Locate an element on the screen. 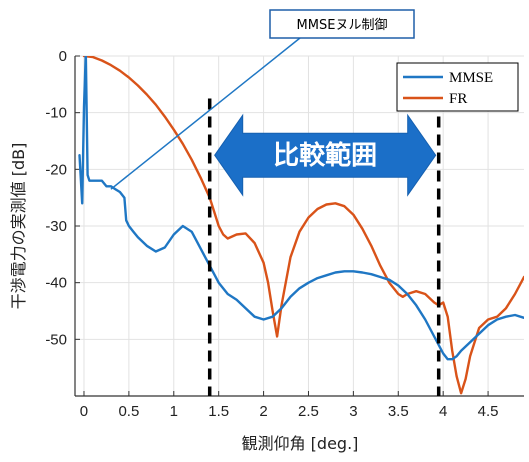 Image resolution: width=529 pixels, height=462 pixels. y-tick-label: -30 is located at coordinates (56, 226).